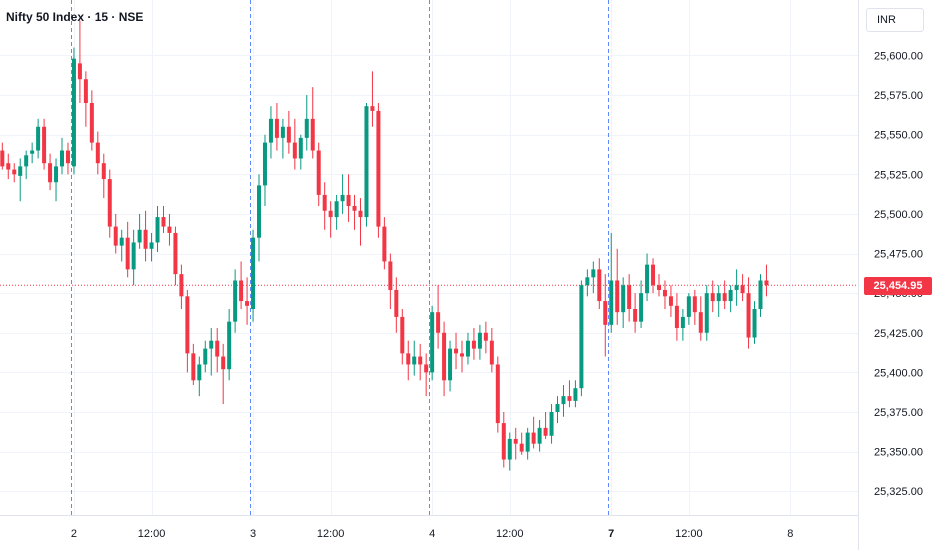  Describe the element at coordinates (432, 534) in the screenshot. I see `x-tick-label: 4` at that location.